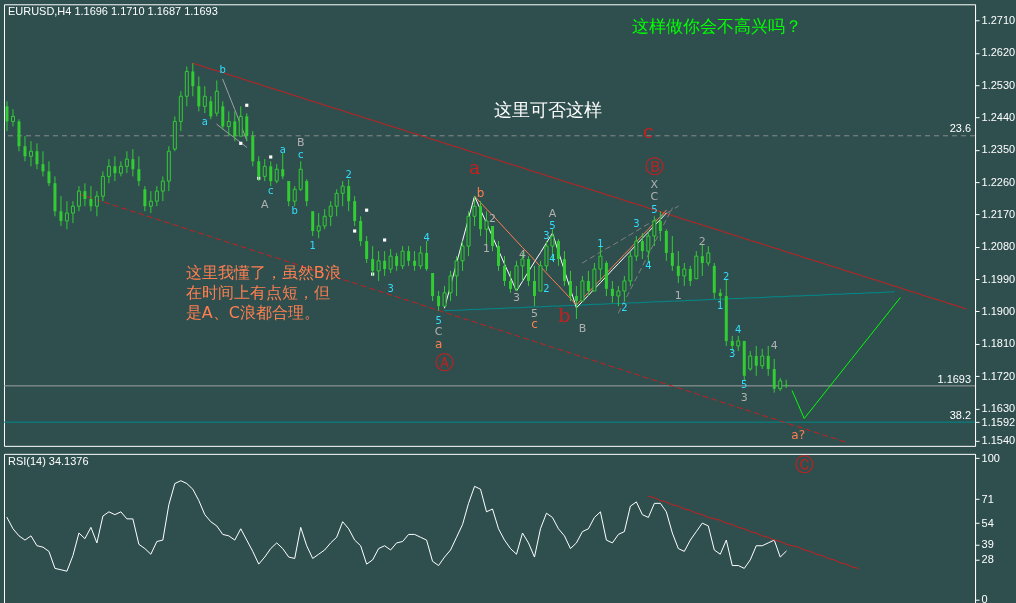 Image resolution: width=1016 pixels, height=603 pixels. What do you see at coordinates (987, 543) in the screenshot?
I see `y-tick-label: 39` at bounding box center [987, 543].